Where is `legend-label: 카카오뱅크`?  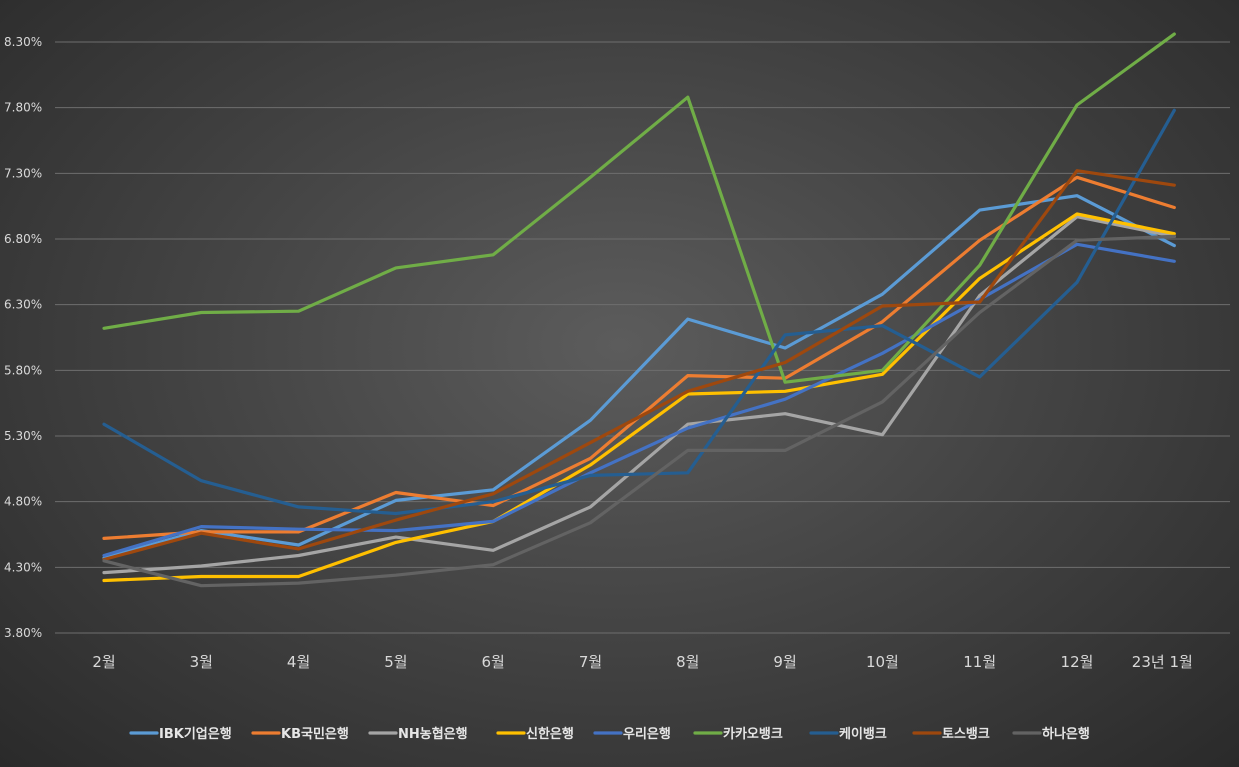 legend-label: 카카오뱅크 is located at coordinates (753, 734).